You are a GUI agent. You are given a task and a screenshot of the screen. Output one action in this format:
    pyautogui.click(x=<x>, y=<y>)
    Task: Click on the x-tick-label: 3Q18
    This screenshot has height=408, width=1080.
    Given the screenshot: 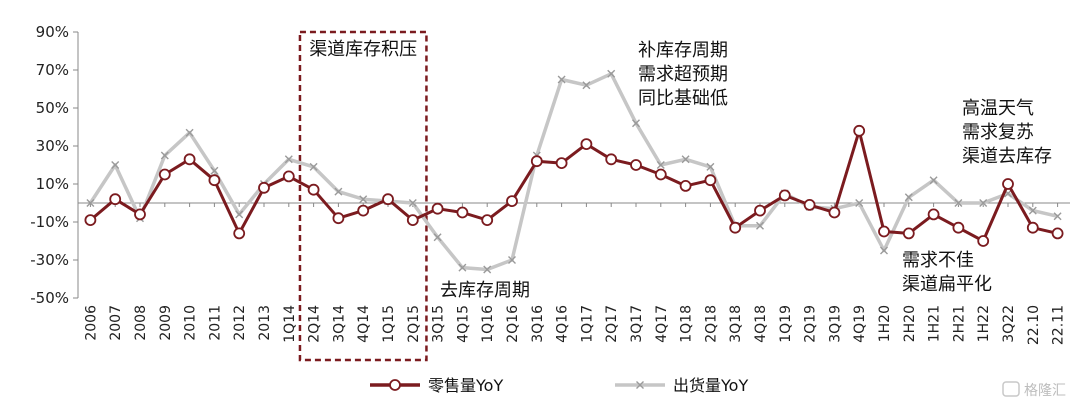 What is the action you would take?
    pyautogui.click(x=736, y=324)
    